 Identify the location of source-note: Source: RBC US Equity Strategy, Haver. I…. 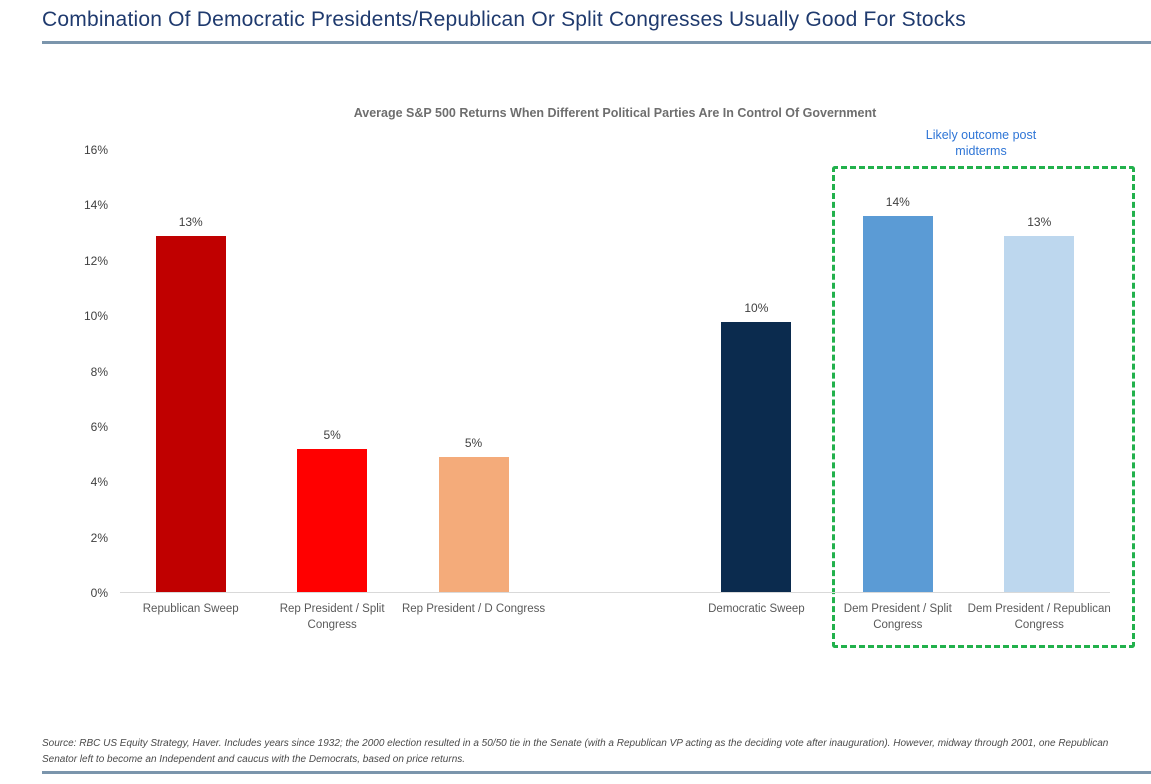
(575, 751).